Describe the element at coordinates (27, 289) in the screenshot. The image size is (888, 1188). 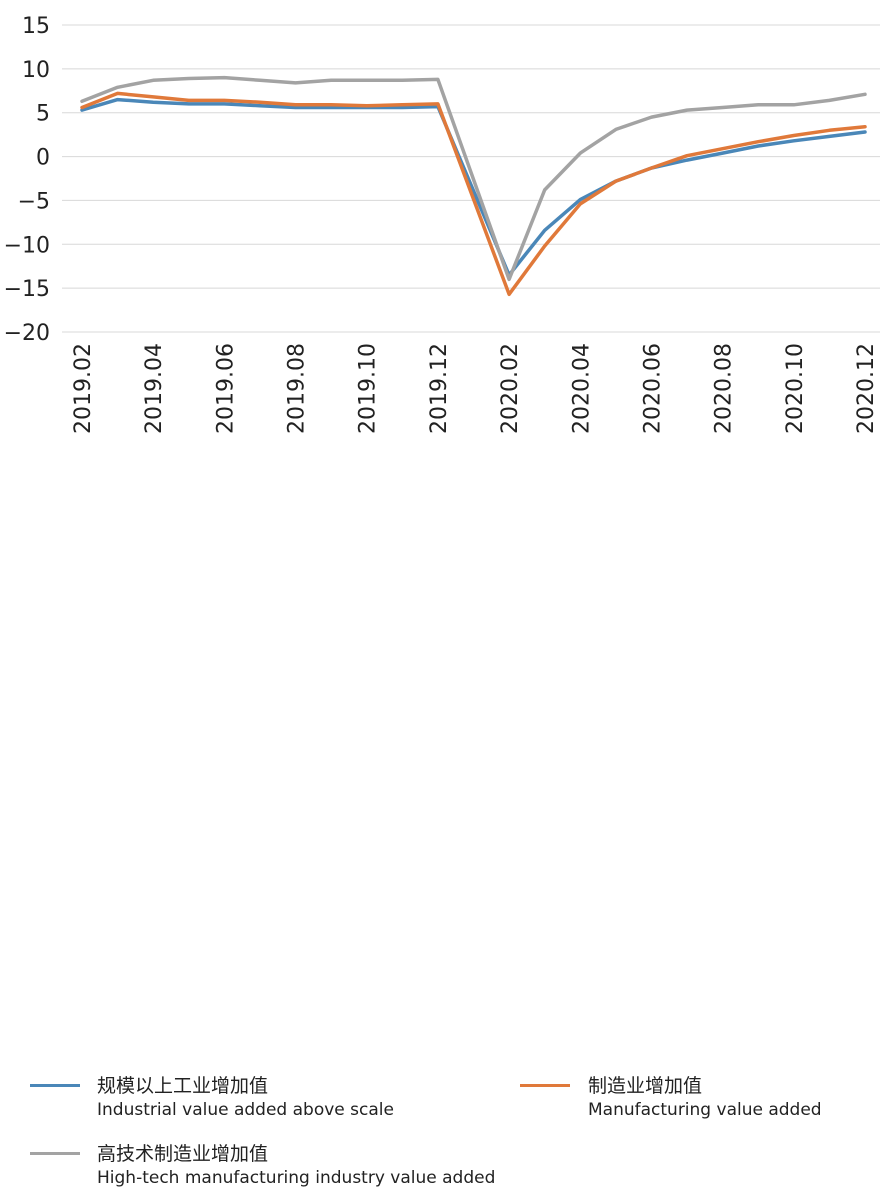
I see `y-tick-label: −15` at that location.